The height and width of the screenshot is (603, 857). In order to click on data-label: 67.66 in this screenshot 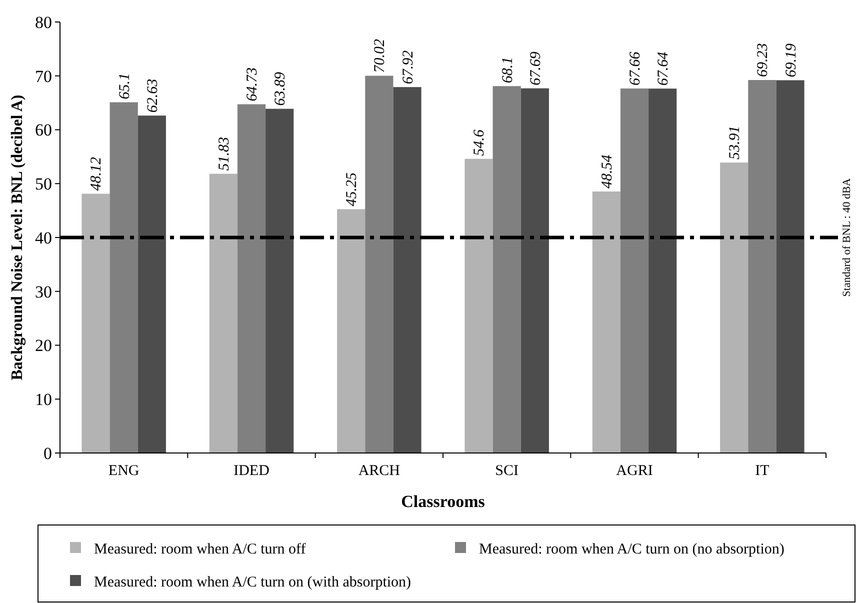, I will do `click(636, 68)`.